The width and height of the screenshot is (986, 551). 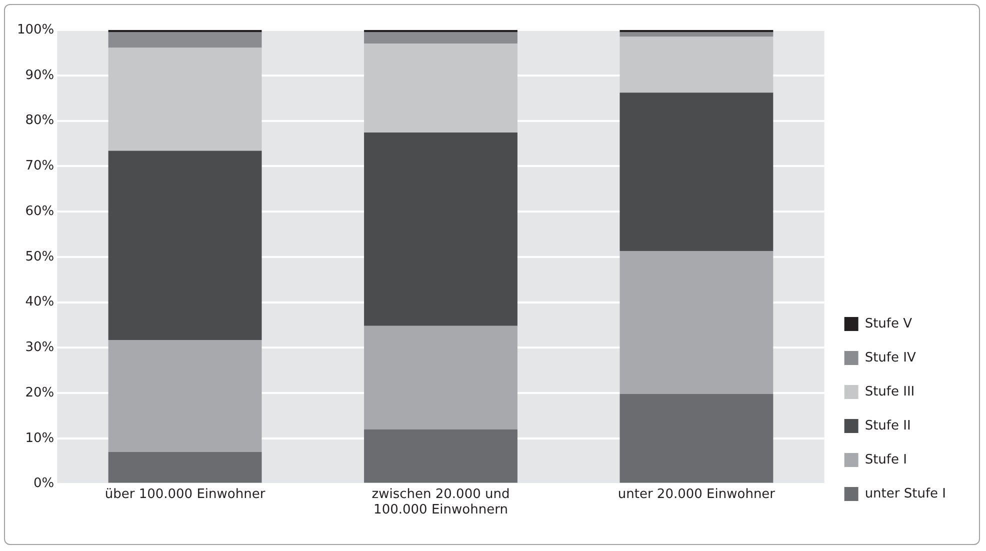 I want to click on y-tick-label: 40%, so click(x=39, y=302).